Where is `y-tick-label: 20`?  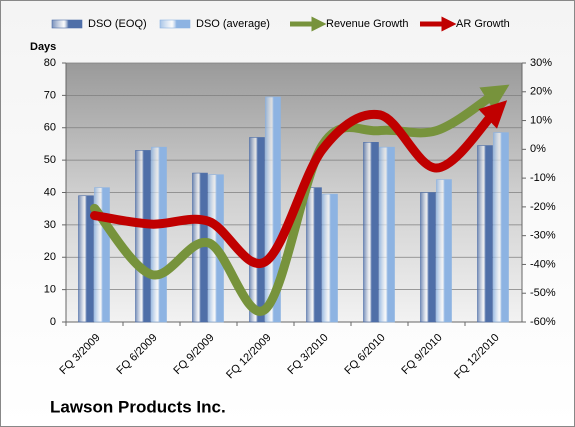
y-tick-label: 20 is located at coordinates (50, 257).